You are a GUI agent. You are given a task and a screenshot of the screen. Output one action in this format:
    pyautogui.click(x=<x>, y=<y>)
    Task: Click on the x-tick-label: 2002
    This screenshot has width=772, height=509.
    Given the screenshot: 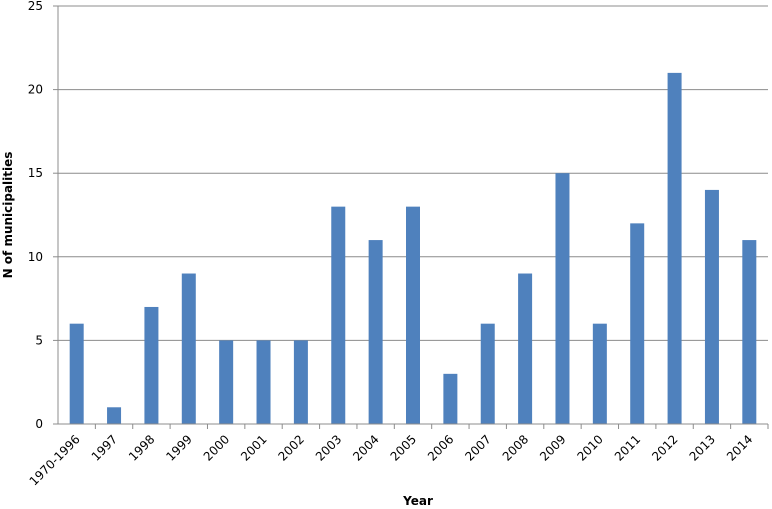 What is the action you would take?
    pyautogui.click(x=291, y=447)
    